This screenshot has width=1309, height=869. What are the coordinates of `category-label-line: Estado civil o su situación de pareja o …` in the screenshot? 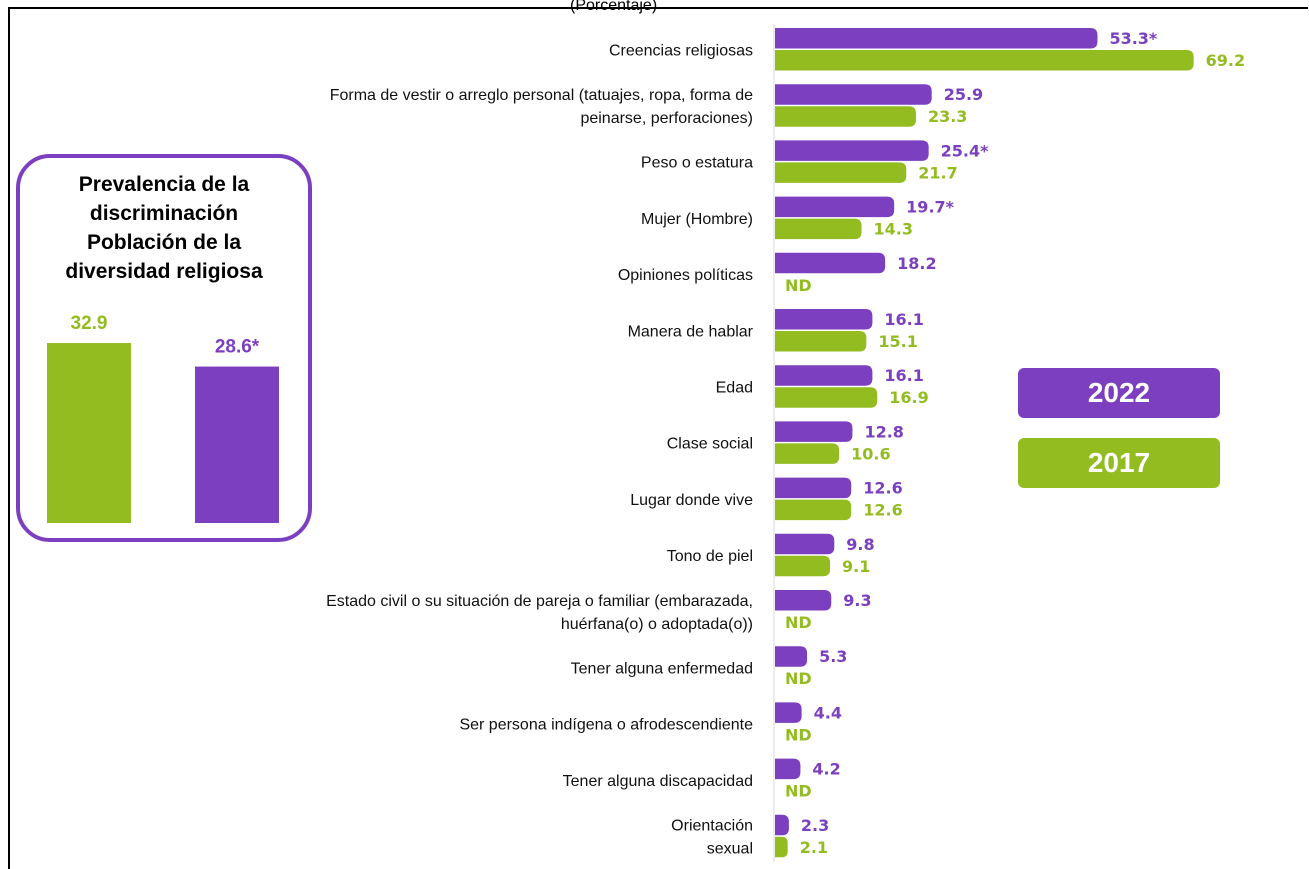 It's located at (539, 601).